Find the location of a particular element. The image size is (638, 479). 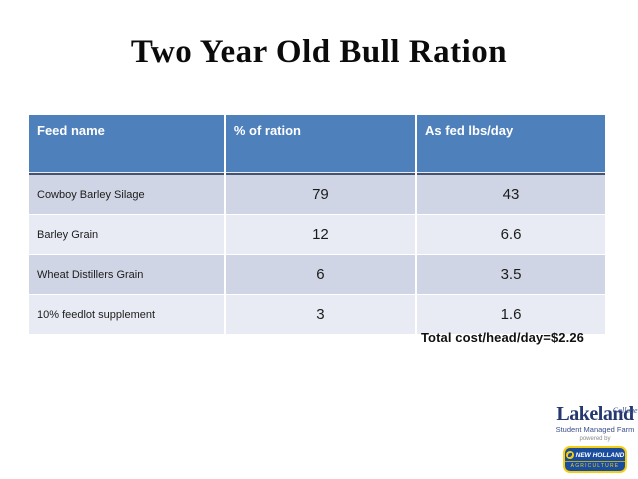

table-row: Wheat Distillers Grain 6 3.5 is located at coordinates (317, 274).